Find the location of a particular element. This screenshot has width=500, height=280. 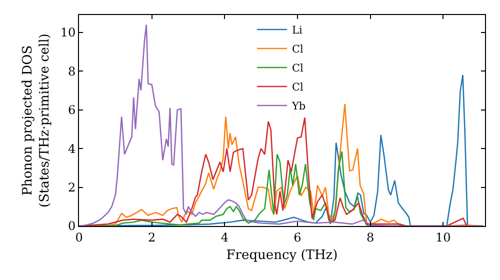

x-tick-label: 2 is located at coordinates (152, 237).